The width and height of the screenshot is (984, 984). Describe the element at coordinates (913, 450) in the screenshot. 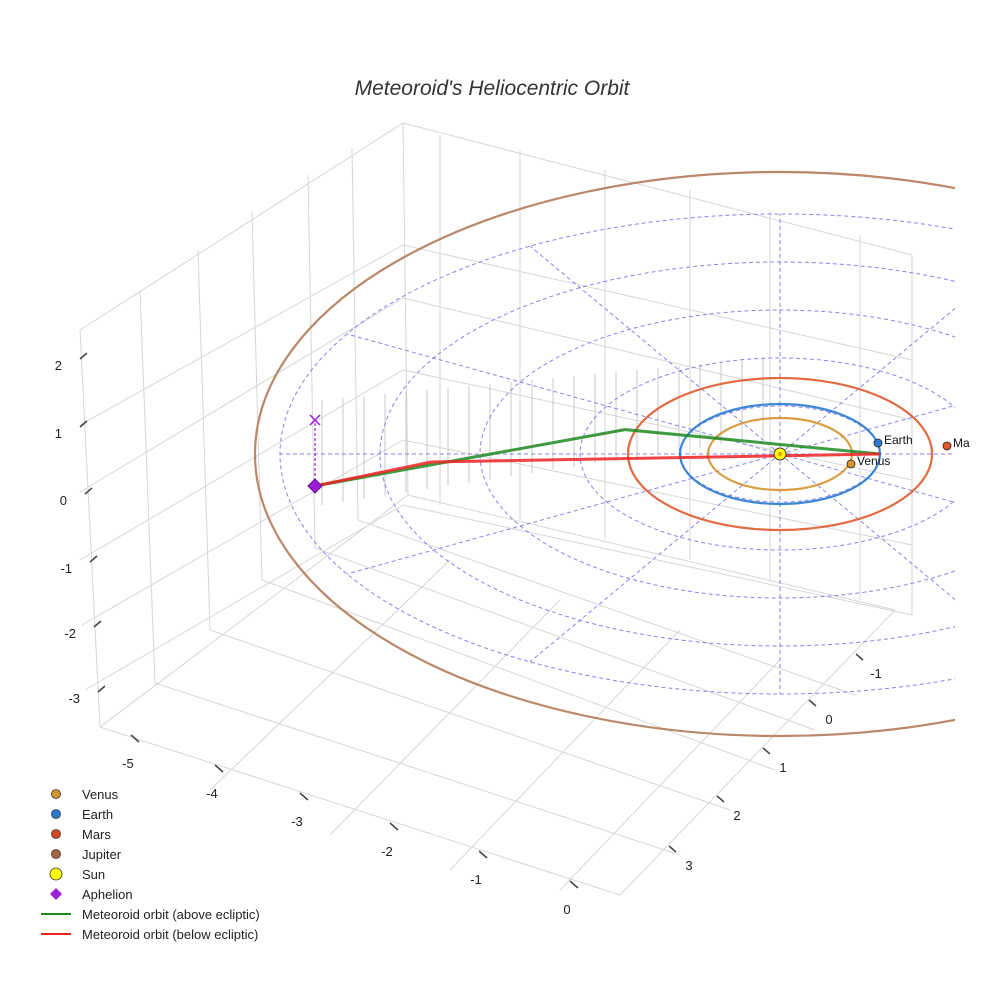

I see `planet-labels: Venus Earth Ma` at that location.